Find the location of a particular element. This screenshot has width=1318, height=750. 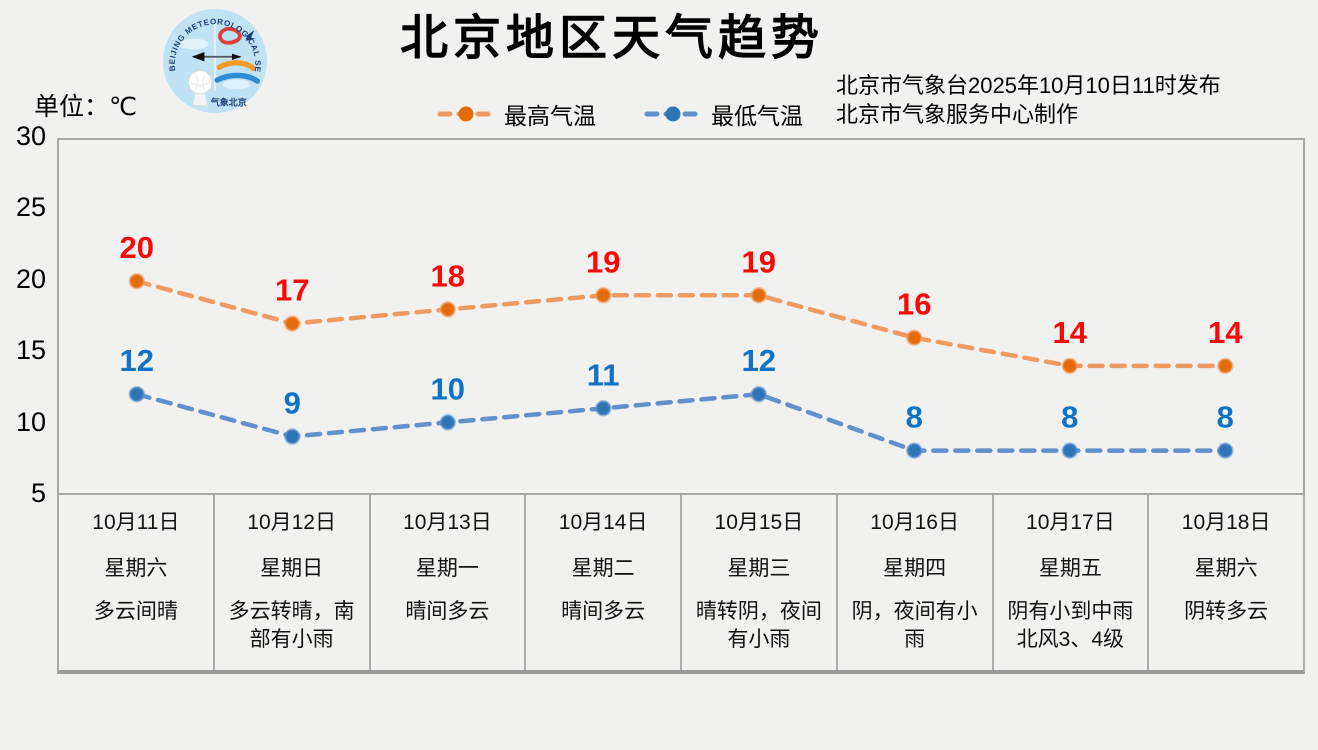

legend-label: 最高气温 is located at coordinates (550, 116).